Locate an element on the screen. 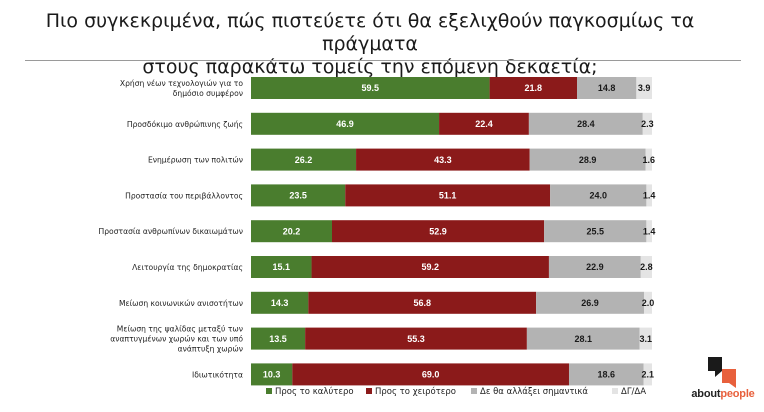  data-label-3-series-3: 1.4 is located at coordinates (649, 196).